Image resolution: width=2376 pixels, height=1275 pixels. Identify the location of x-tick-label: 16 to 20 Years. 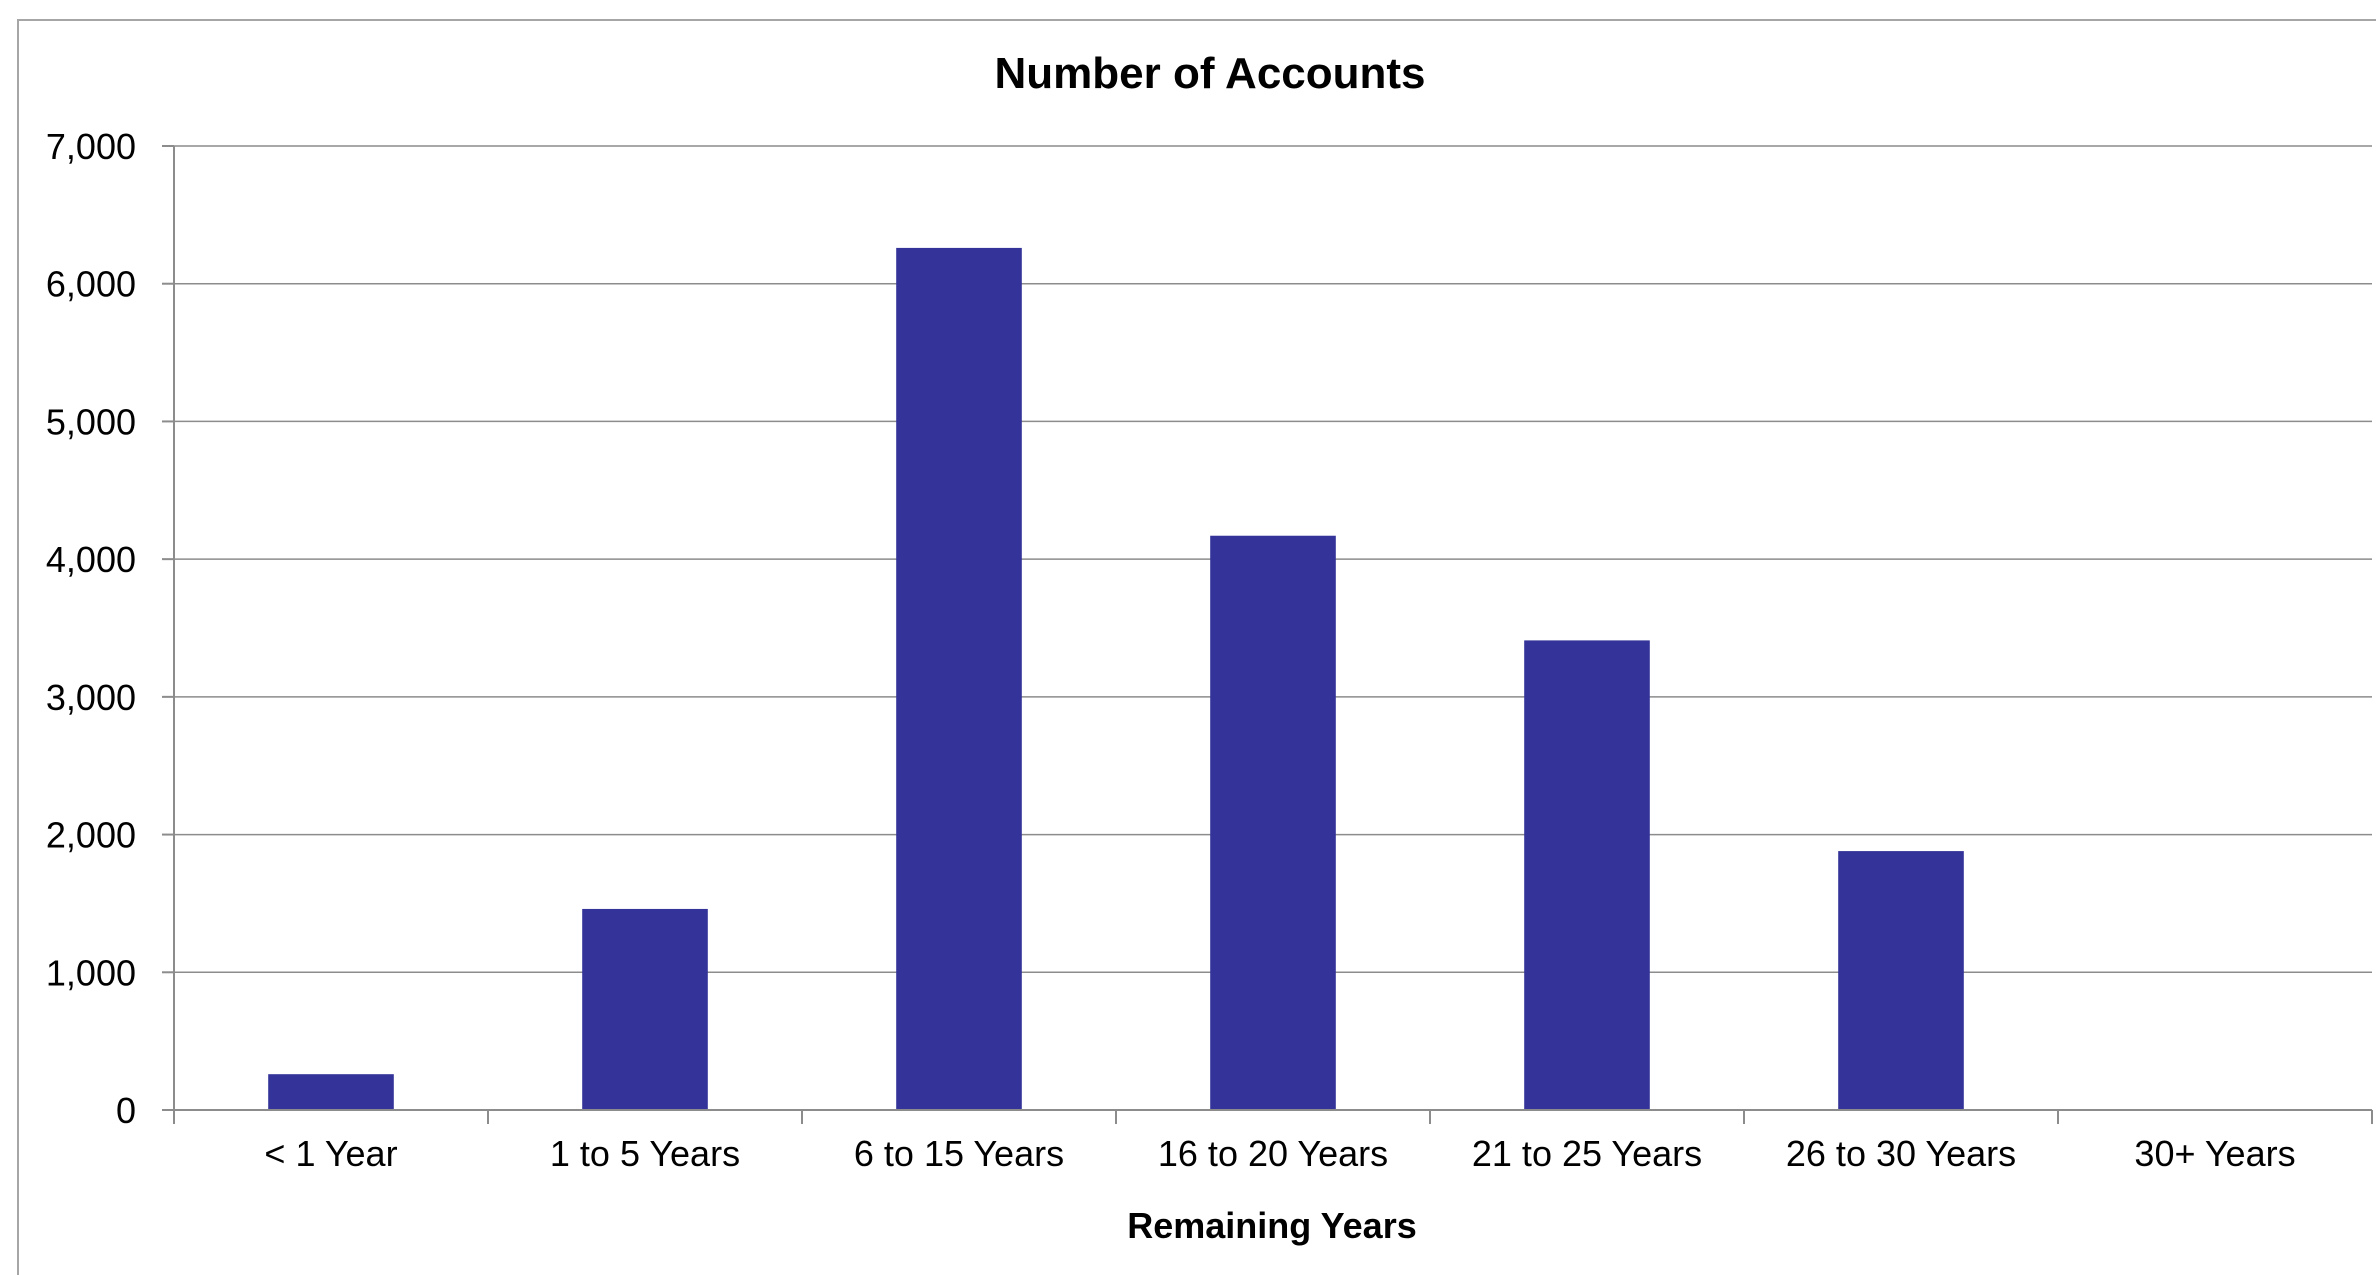
(1273, 1153).